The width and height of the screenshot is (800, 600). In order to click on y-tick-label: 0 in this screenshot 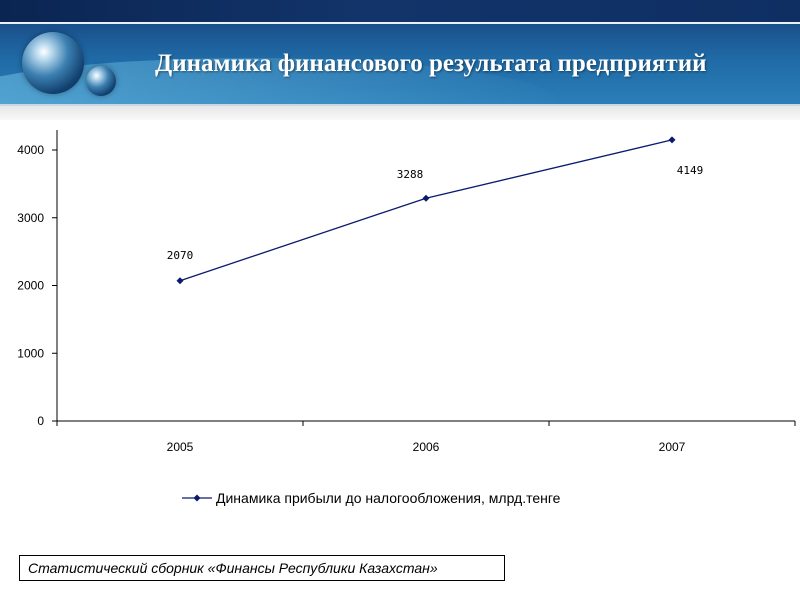, I will do `click(40, 421)`.